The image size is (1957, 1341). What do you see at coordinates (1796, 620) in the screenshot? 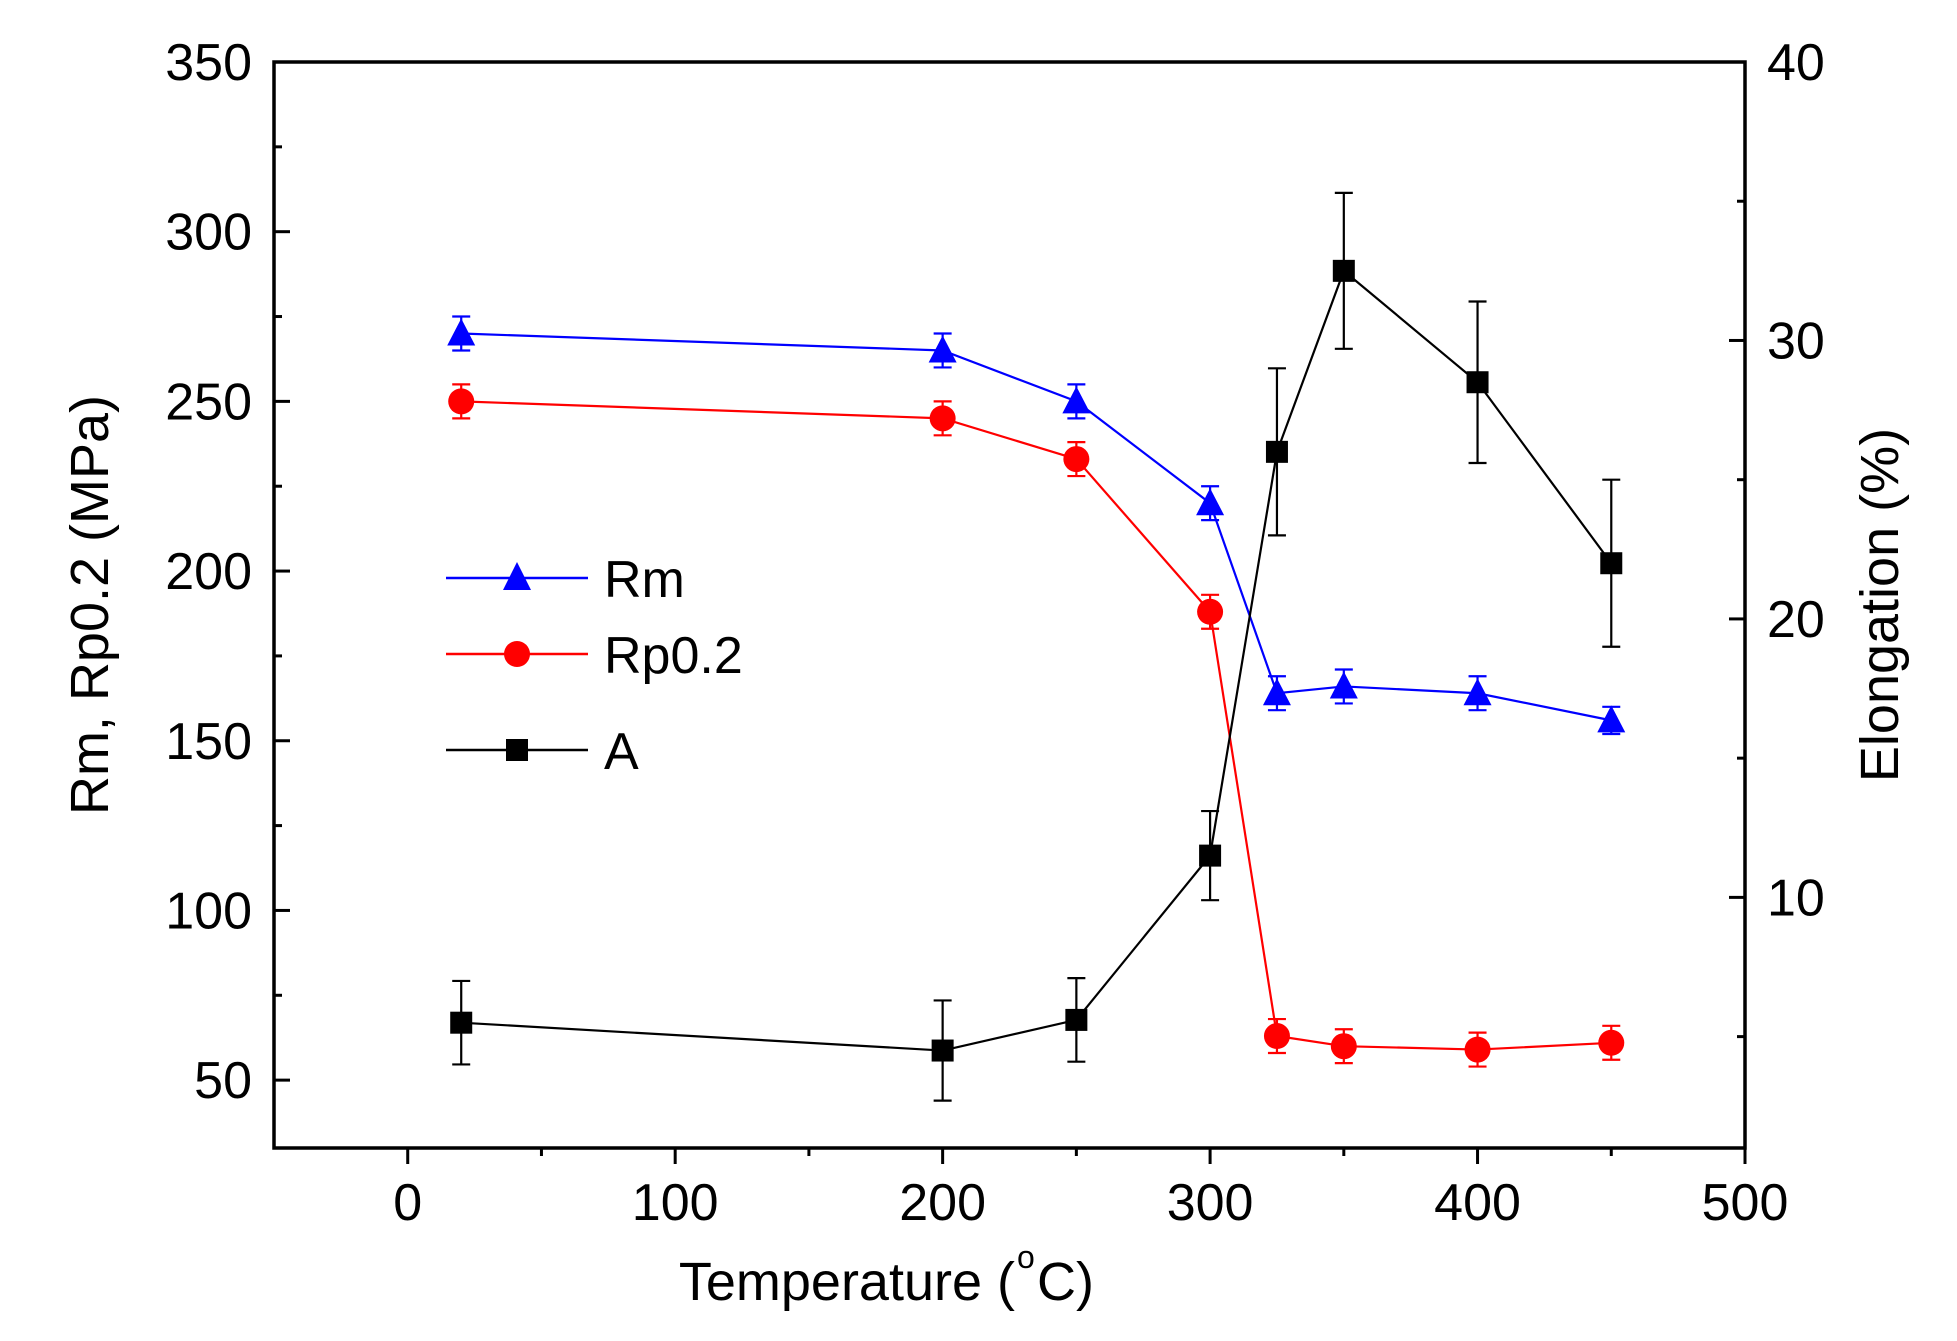
I see `y2-tick-label: 20` at bounding box center [1796, 620].